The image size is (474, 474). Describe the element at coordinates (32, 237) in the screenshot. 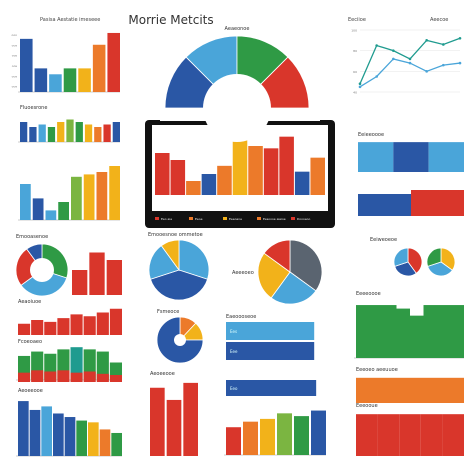

I see `donut-1-title: Emooasenoe` at that location.